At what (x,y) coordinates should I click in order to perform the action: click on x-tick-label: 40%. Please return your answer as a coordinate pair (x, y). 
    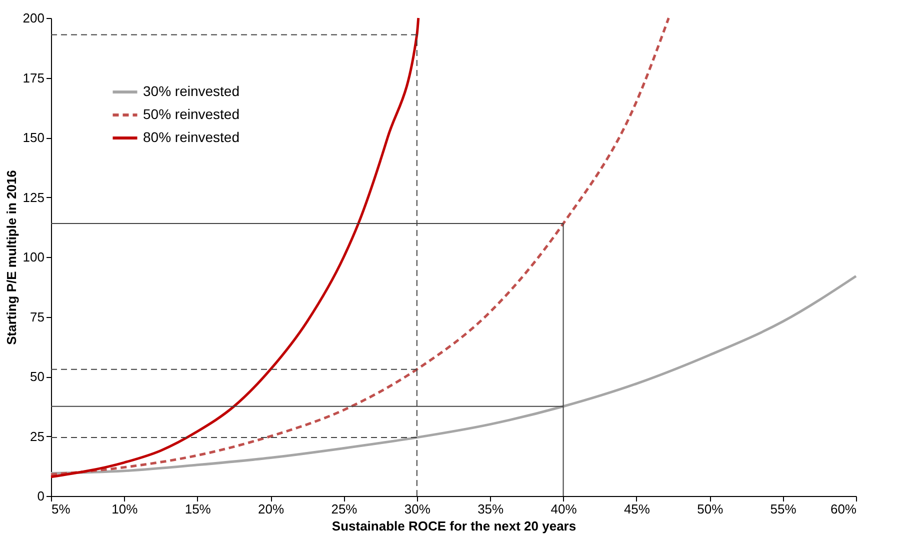
    Looking at the image, I should click on (564, 509).